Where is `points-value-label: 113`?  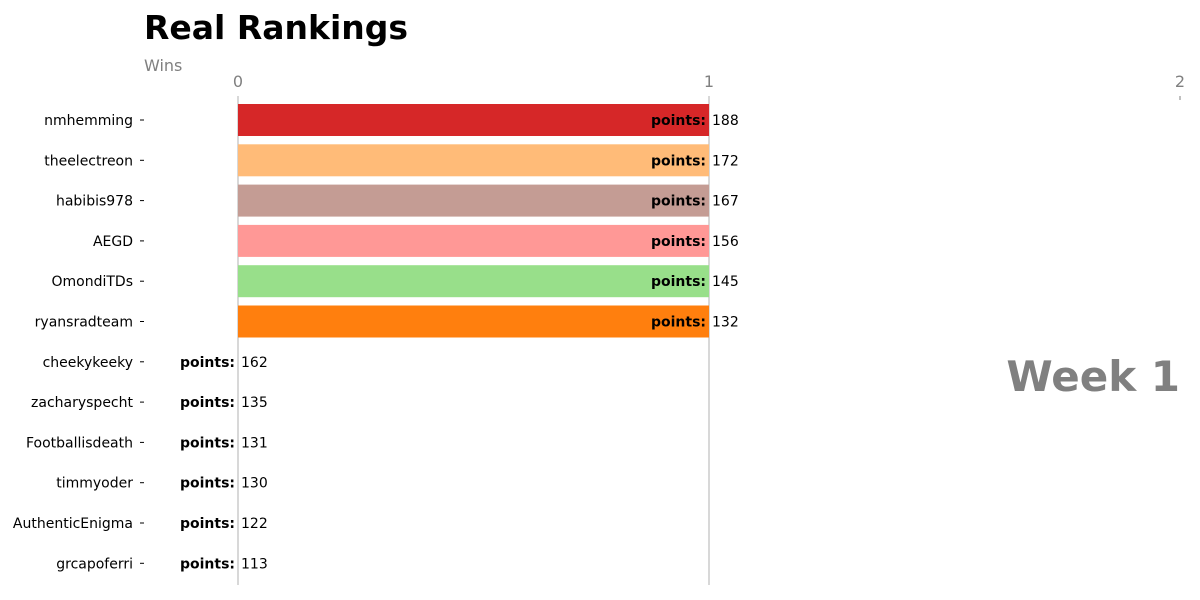
points-value-label: 113 is located at coordinates (254, 564).